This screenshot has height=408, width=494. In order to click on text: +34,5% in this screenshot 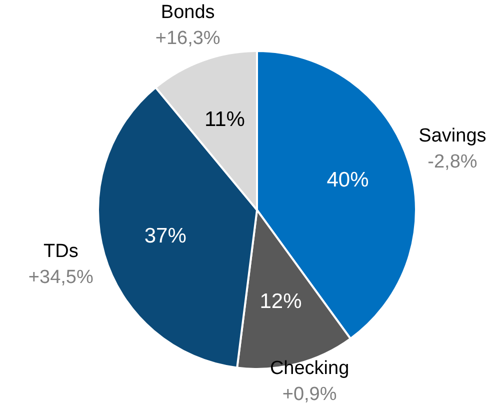, I will do `click(61, 277)`.